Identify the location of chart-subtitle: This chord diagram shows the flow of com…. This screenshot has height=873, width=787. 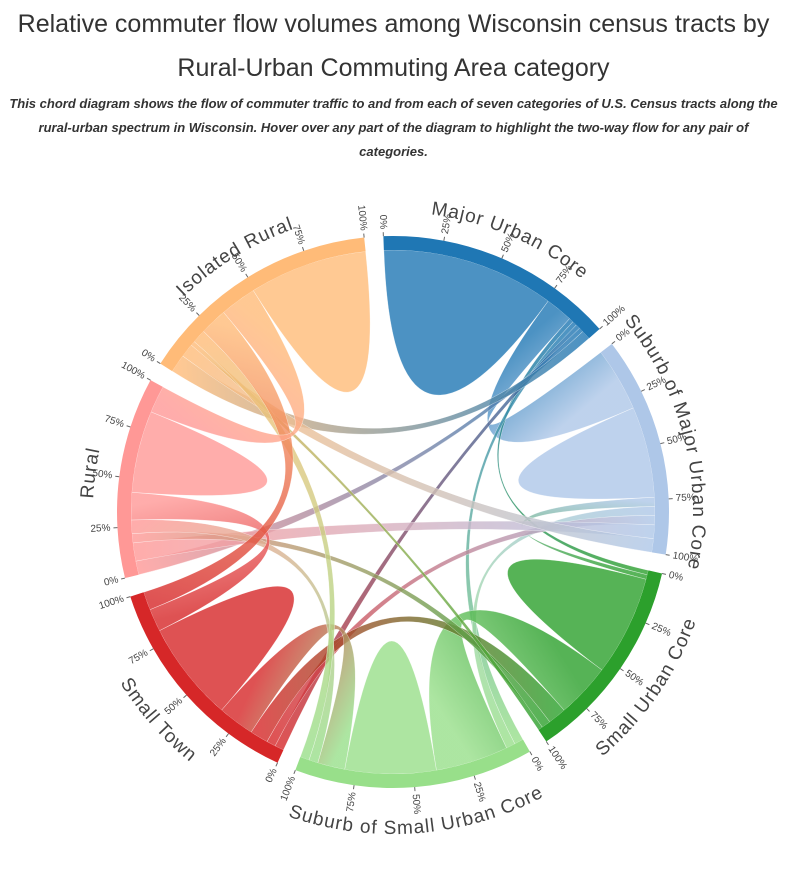
(393, 127).